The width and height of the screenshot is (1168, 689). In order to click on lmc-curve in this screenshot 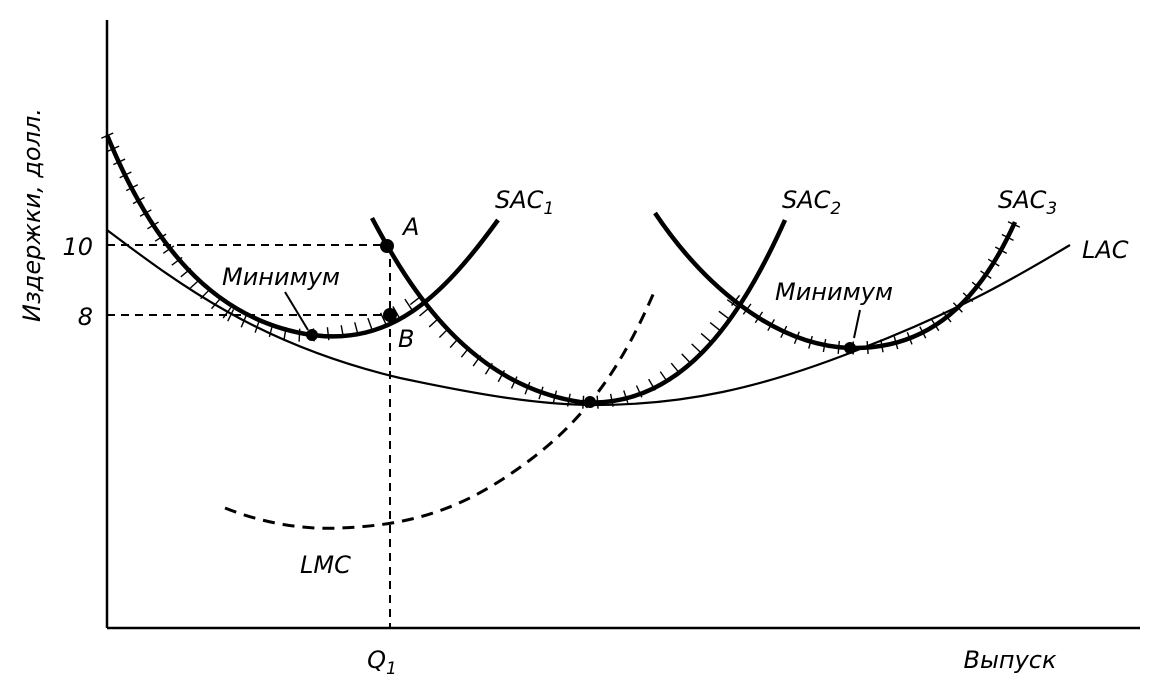, I will do `click(440, 409)`.